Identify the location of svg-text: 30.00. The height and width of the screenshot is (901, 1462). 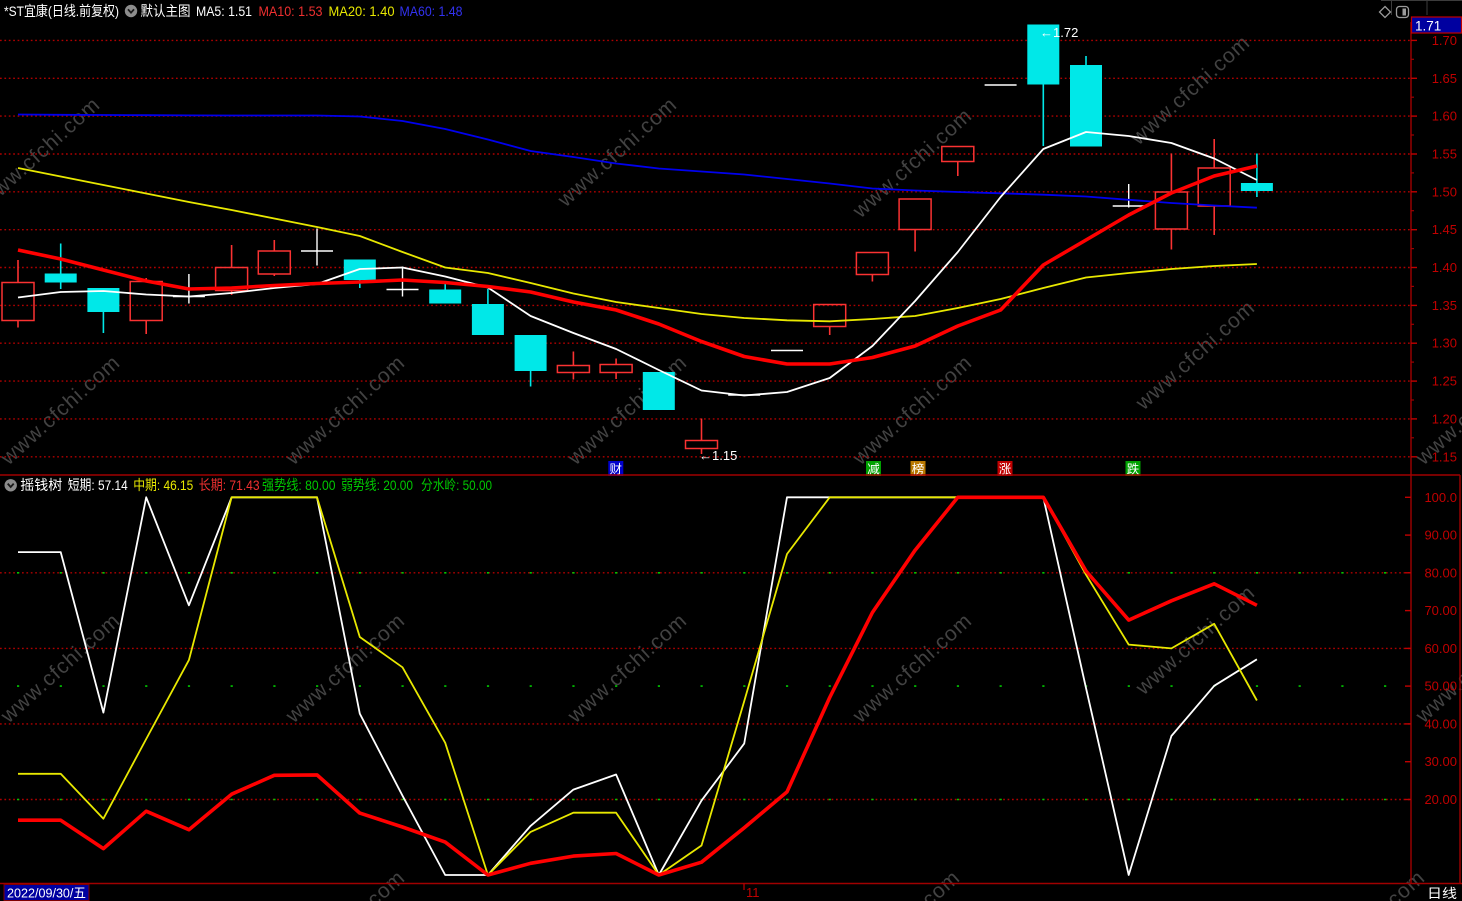
(1440, 761).